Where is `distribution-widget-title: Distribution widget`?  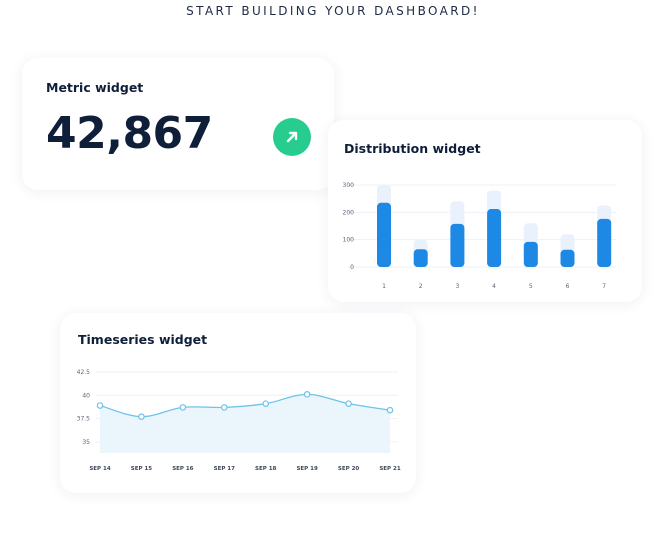 distribution-widget-title: Distribution widget is located at coordinates (412, 148).